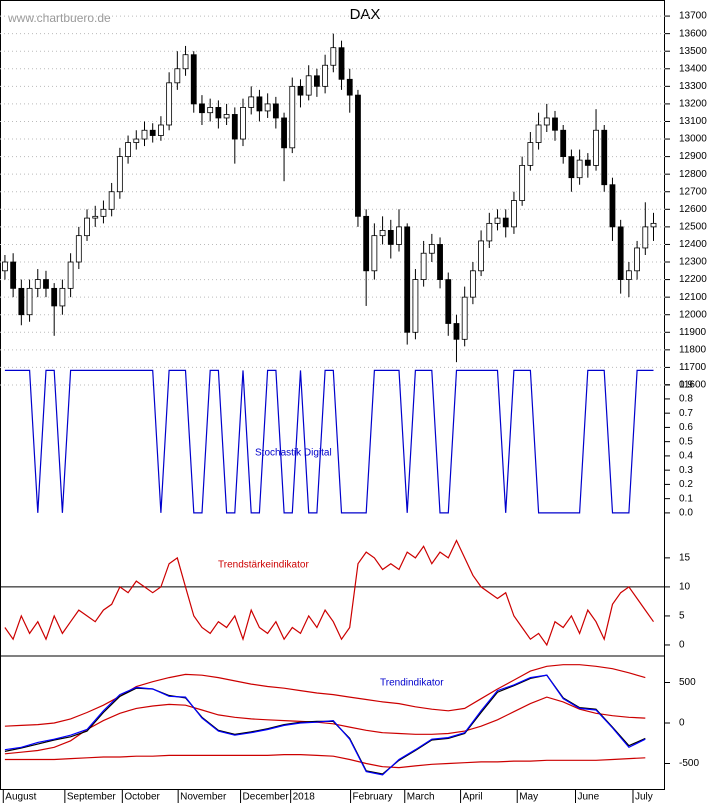 Image resolution: width=723 pixels, height=803 pixels. I want to click on y-tick-label: 13500, so click(693, 51).